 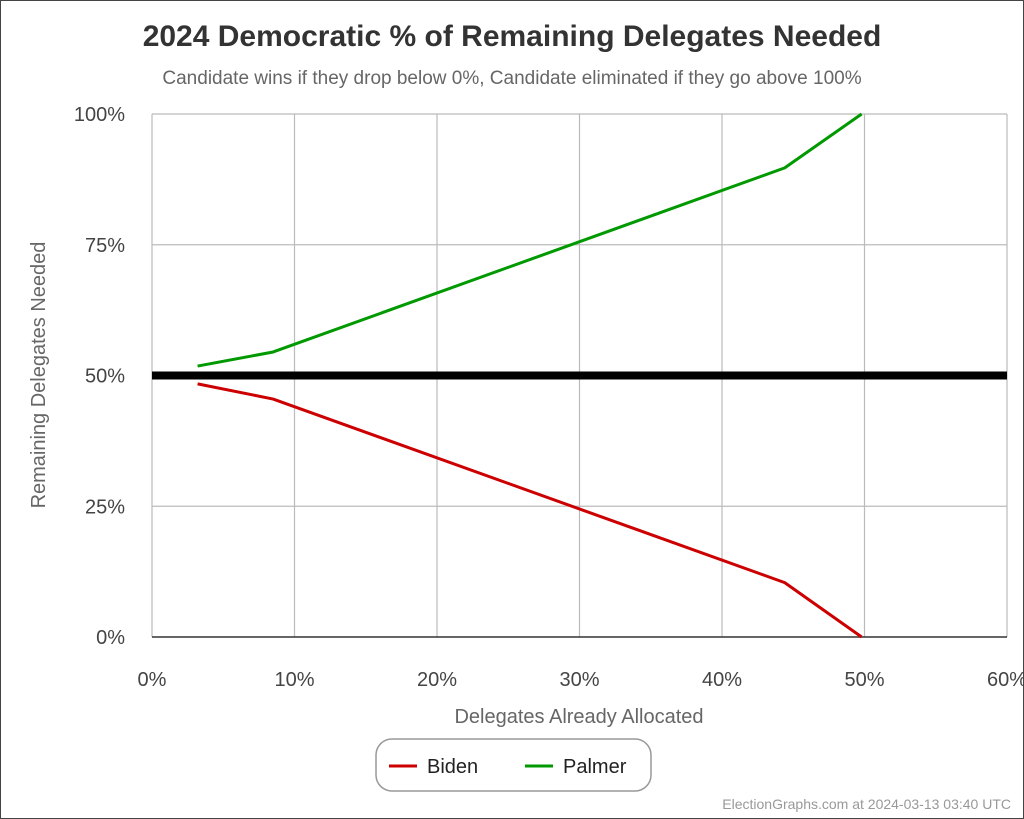 I want to click on y-axis-label: Remaining Delegates Needed, so click(x=39, y=375).